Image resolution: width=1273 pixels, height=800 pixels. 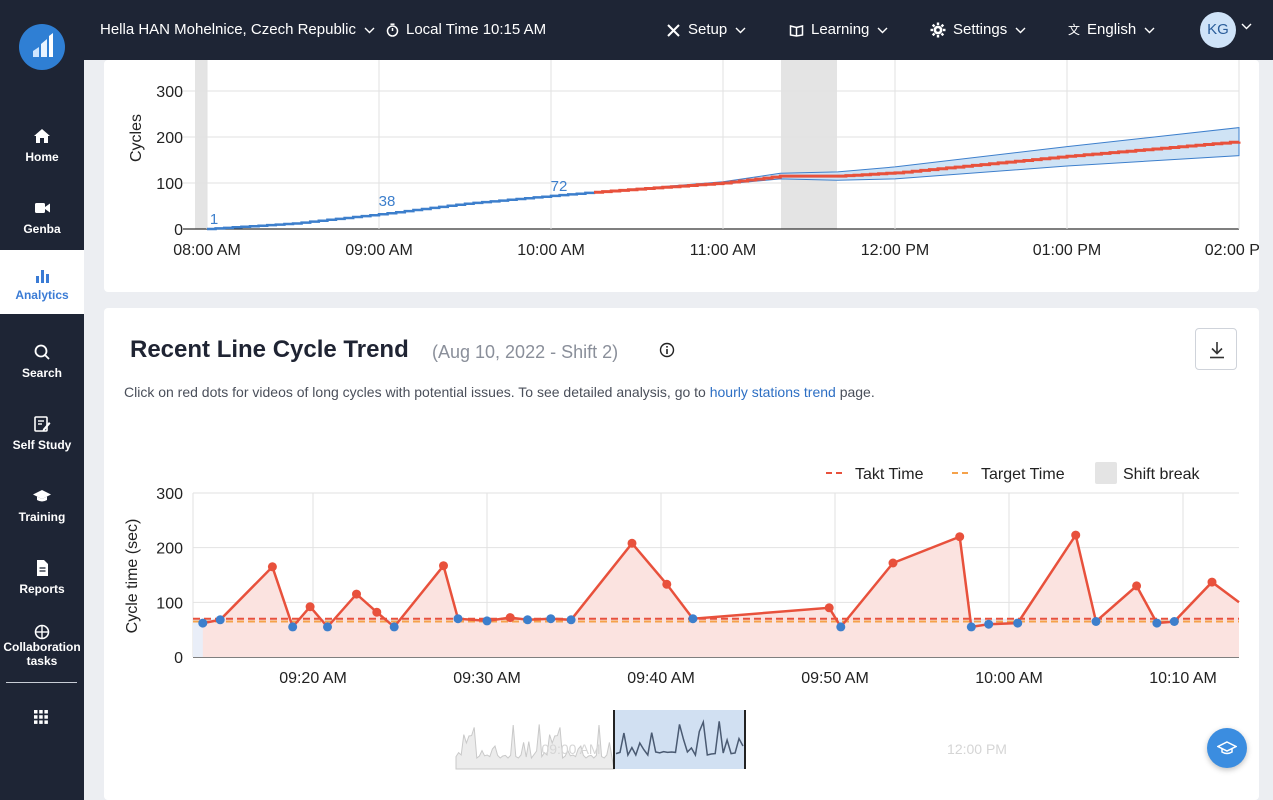 I want to click on x-tick-label: 09:20 AM, so click(x=313, y=678).